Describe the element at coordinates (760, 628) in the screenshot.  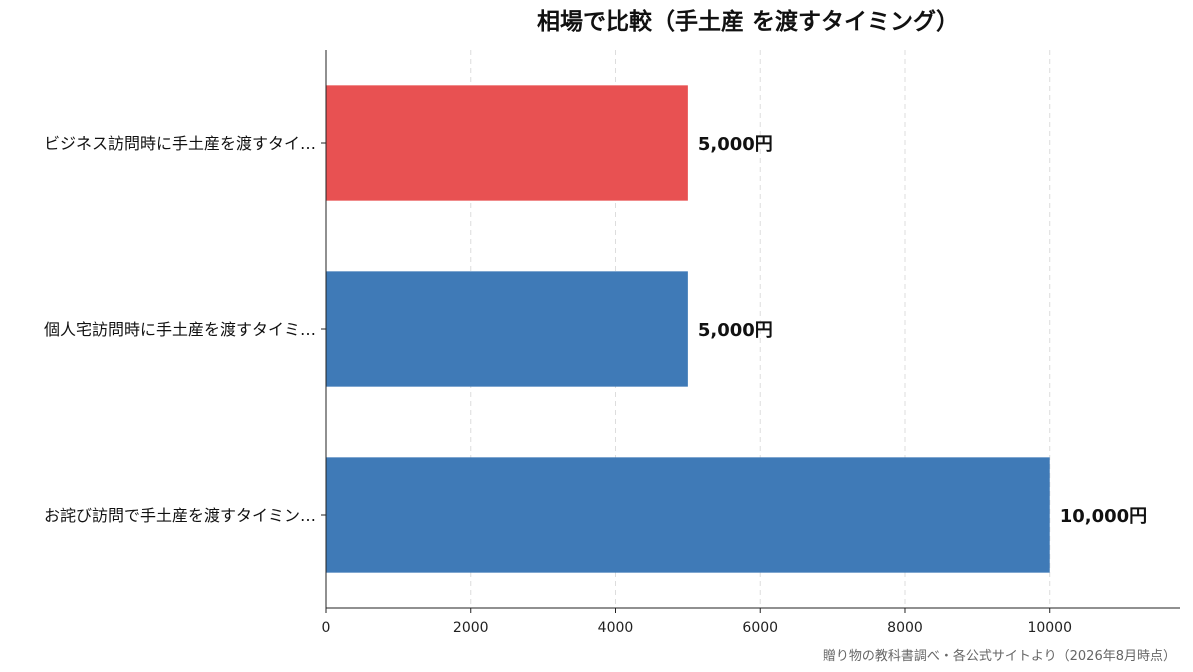
I see `x-tick-label: 6000` at that location.